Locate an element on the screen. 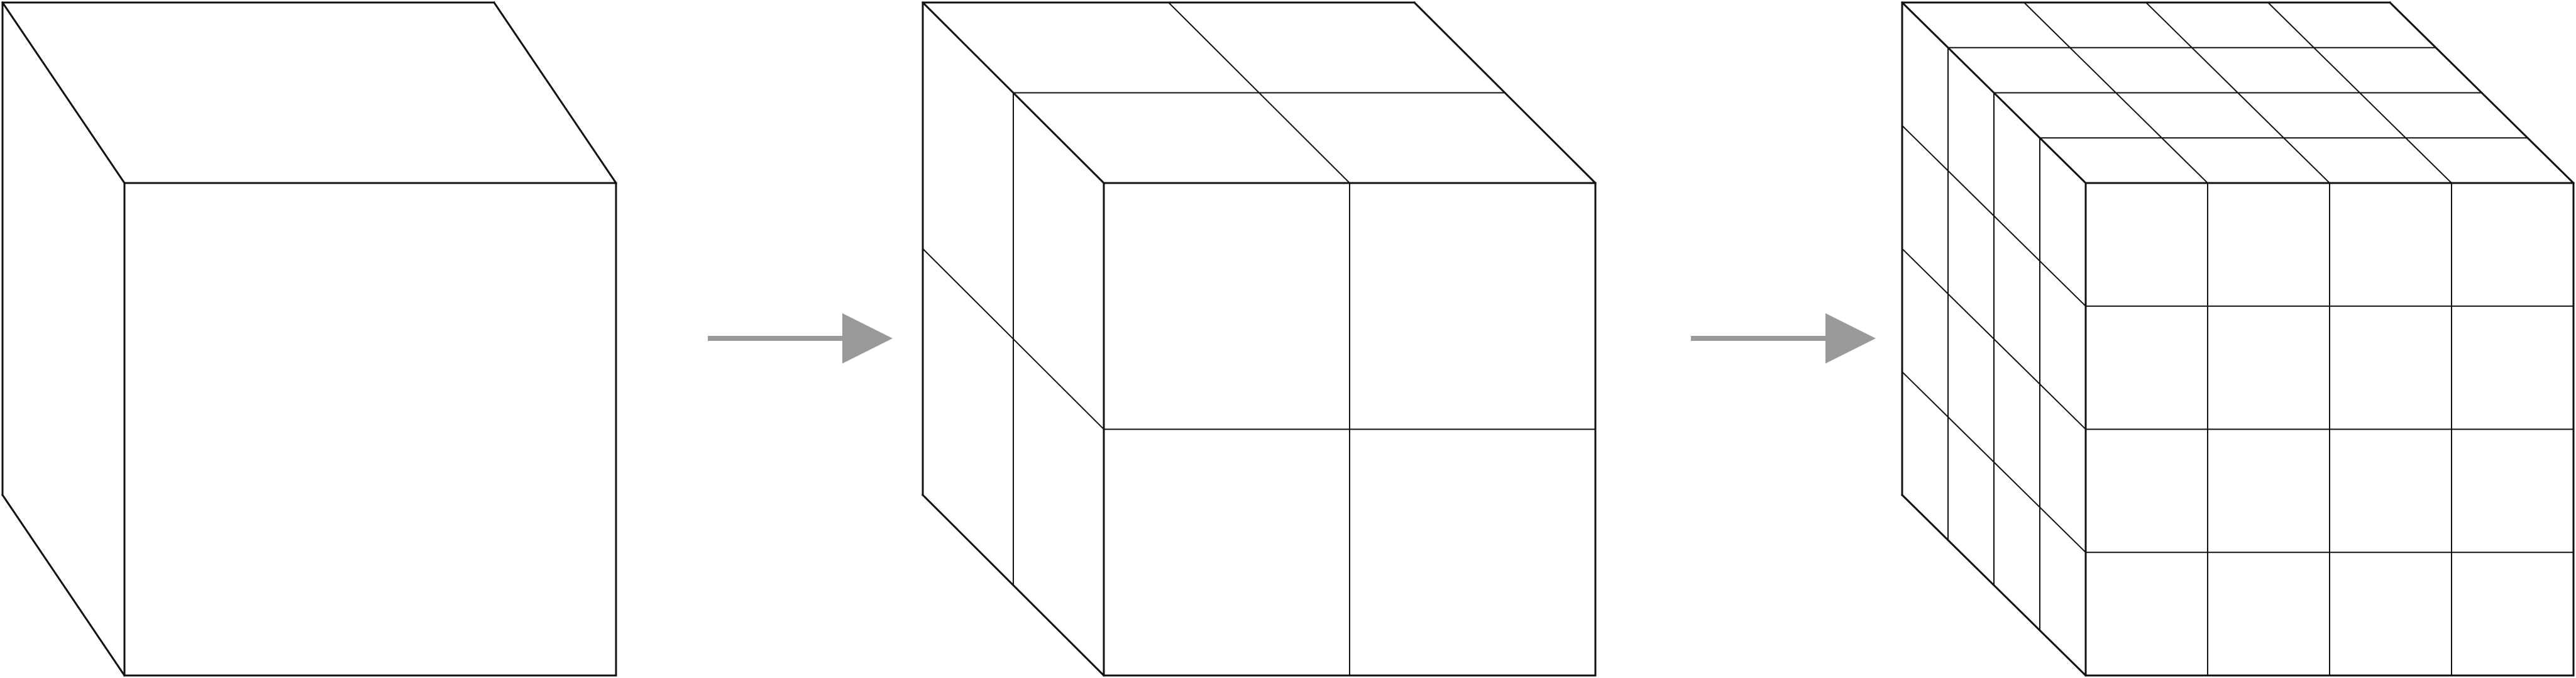 The image size is (2576, 678). left-depth-grid-line is located at coordinates (1994, 461).